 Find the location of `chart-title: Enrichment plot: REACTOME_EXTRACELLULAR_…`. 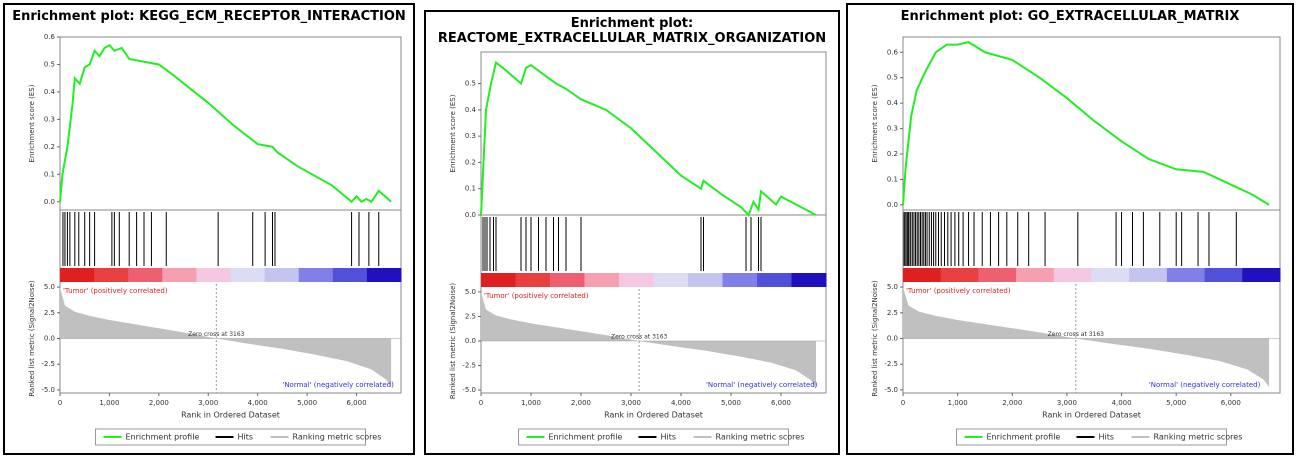

chart-title: Enrichment plot: REACTOME_EXTRACELLULAR_… is located at coordinates (632, 31).